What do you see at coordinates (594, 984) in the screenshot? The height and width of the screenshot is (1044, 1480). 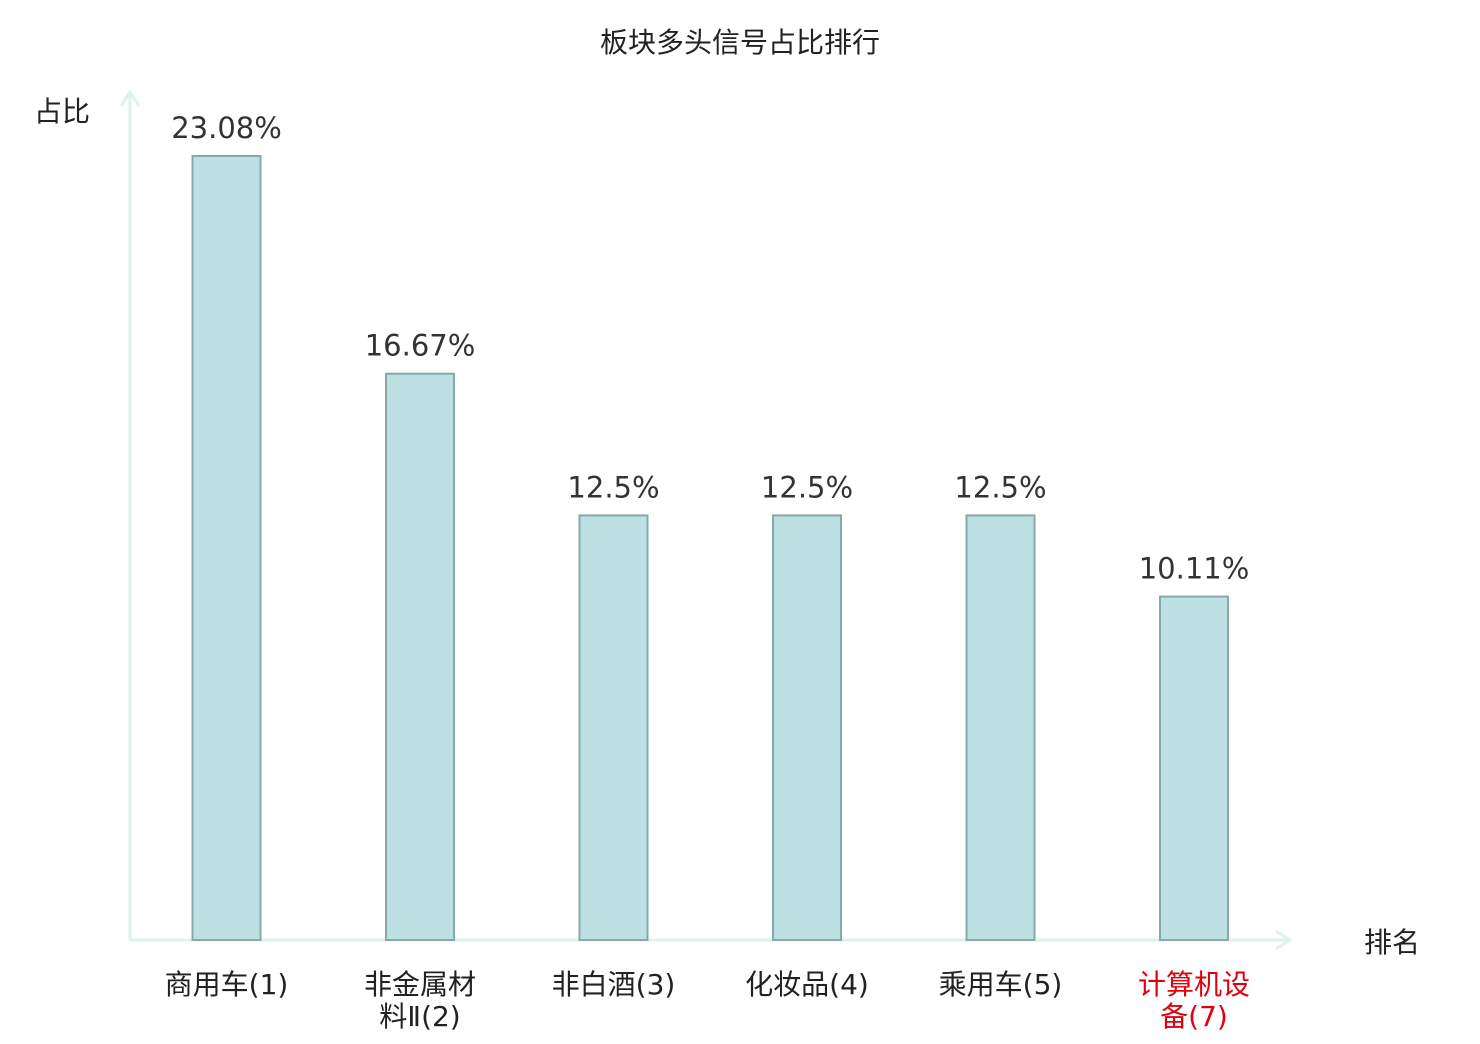 I see `category-name: 非白酒` at bounding box center [594, 984].